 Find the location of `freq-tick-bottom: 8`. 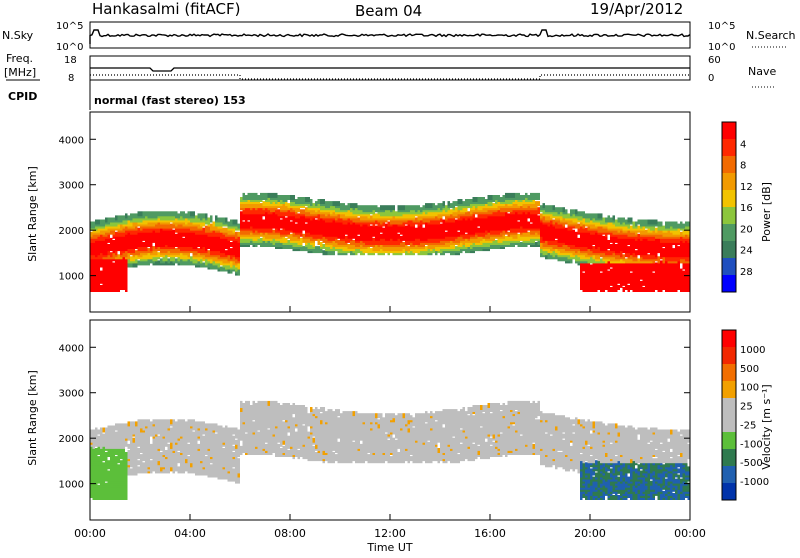

freq-tick-bottom: 8 is located at coordinates (71, 78).